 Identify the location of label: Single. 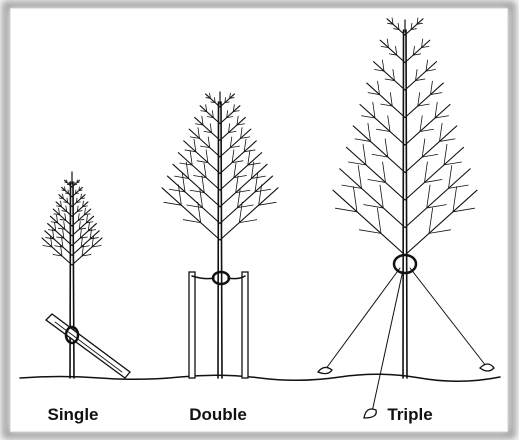
(72, 414).